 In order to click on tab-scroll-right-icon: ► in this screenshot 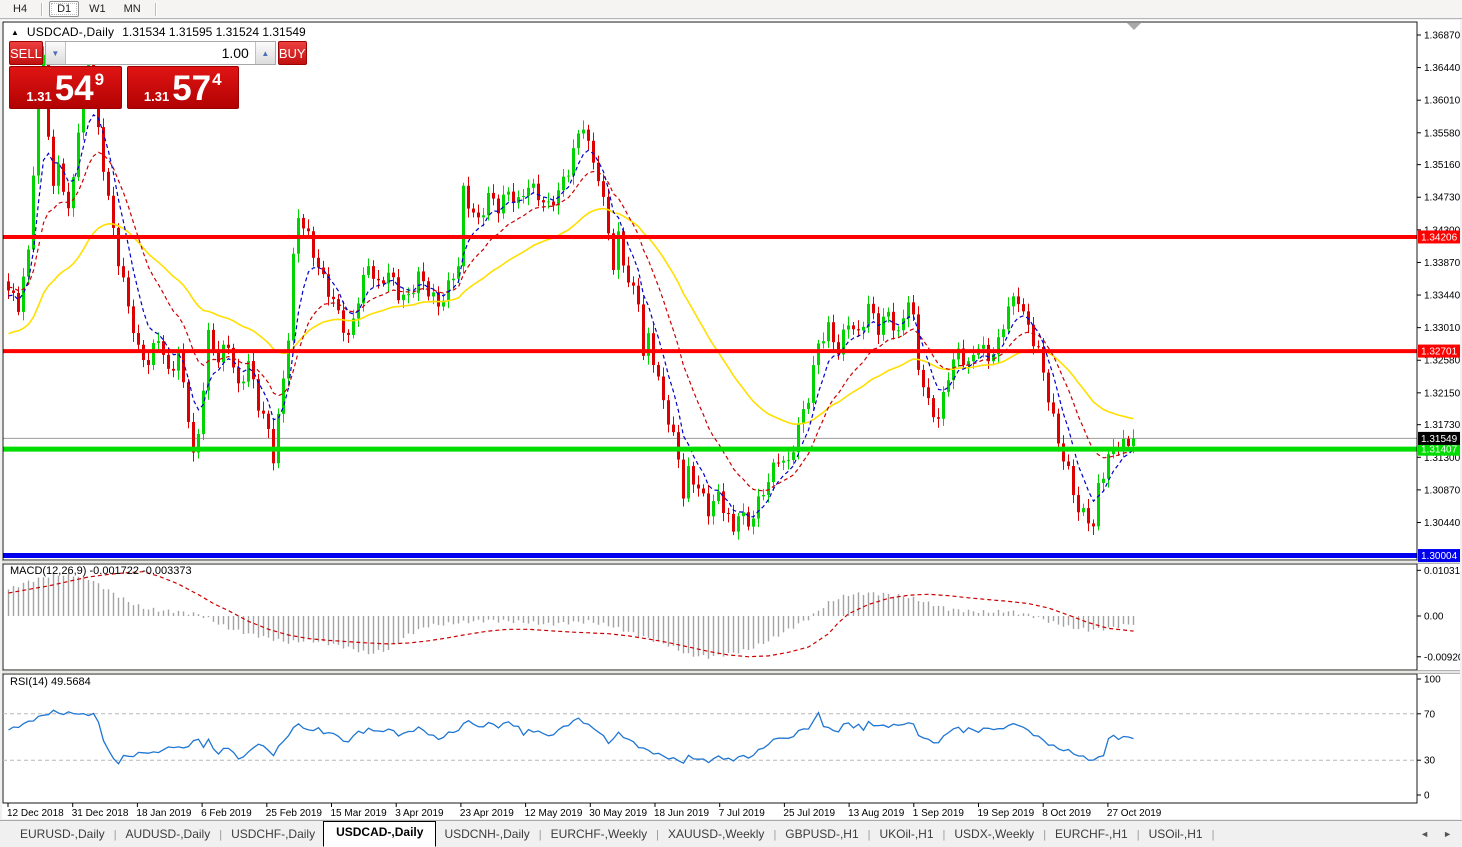, I will do `click(1447, 834)`.